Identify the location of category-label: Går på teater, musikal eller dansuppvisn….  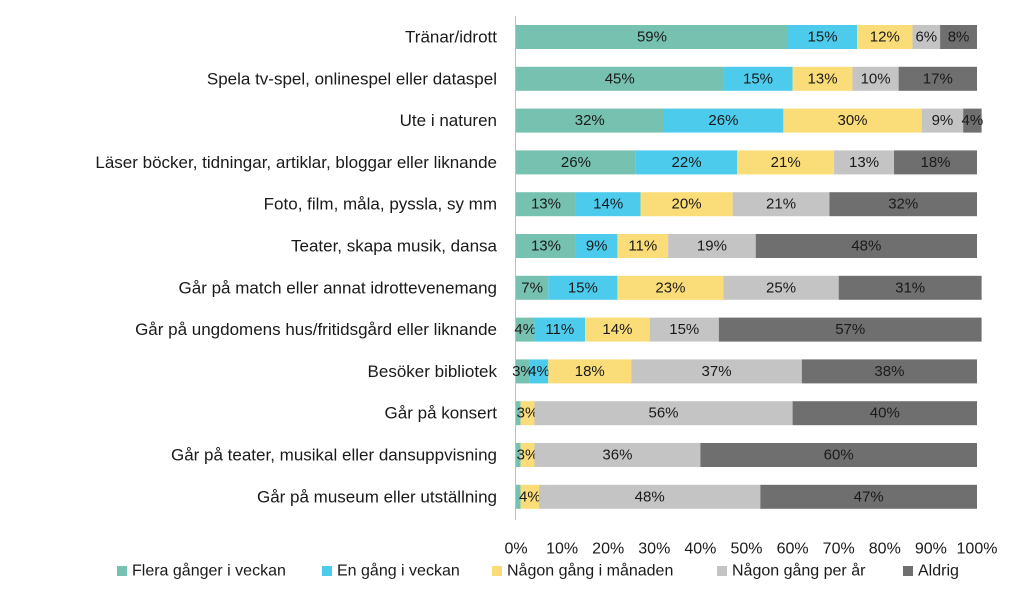
(334, 455).